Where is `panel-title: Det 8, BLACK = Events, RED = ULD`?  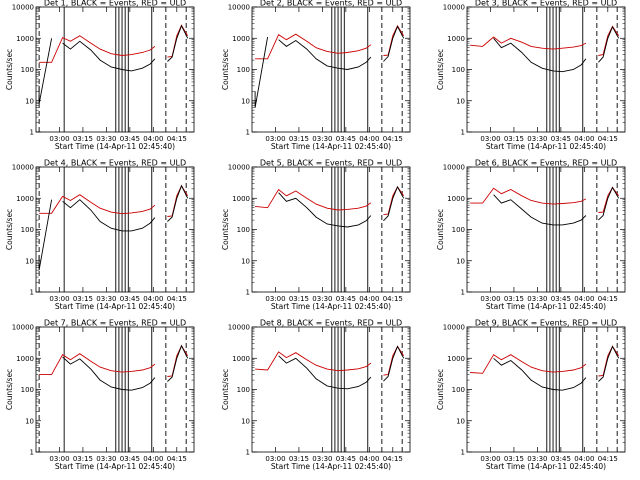 panel-title: Det 8, BLACK = Events, RED = ULD is located at coordinates (331, 323).